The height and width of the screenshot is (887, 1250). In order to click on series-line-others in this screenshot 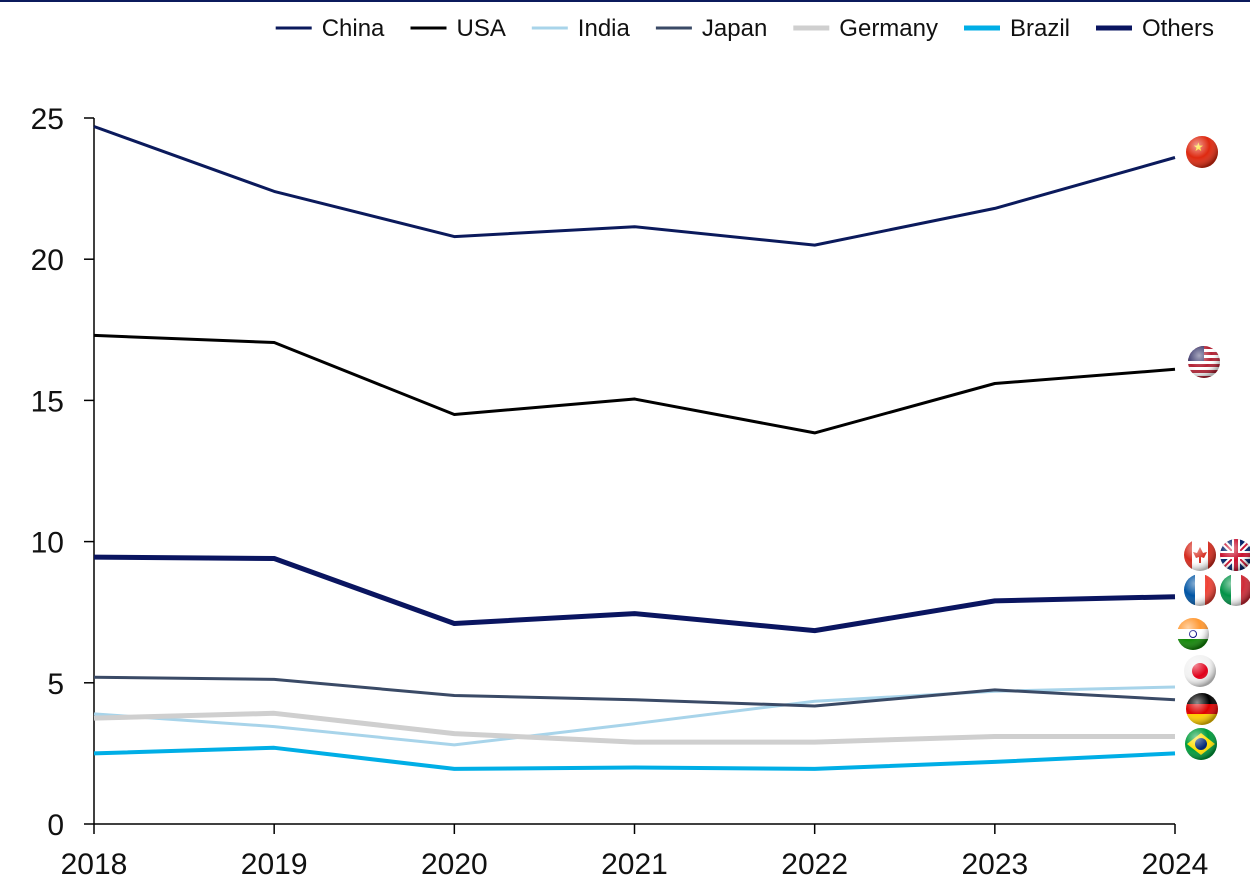, I will do `click(634, 594)`.